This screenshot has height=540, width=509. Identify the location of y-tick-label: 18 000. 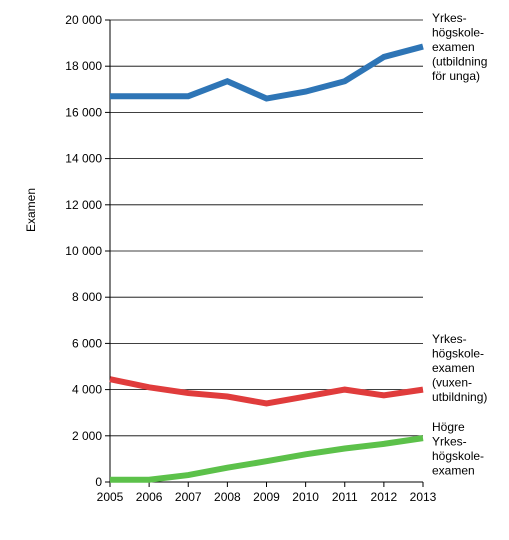
(83, 66).